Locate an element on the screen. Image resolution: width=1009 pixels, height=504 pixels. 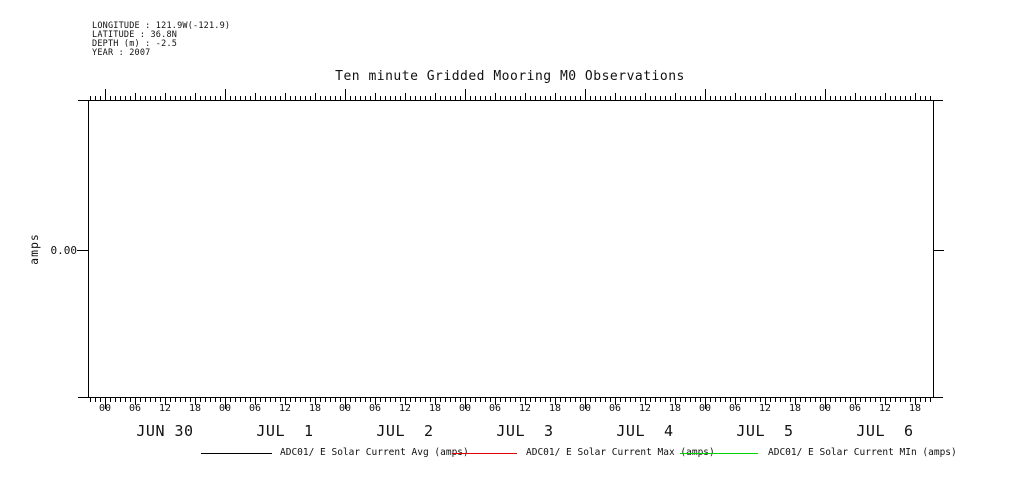
x-date-label: JUL 1 is located at coordinates (285, 431).